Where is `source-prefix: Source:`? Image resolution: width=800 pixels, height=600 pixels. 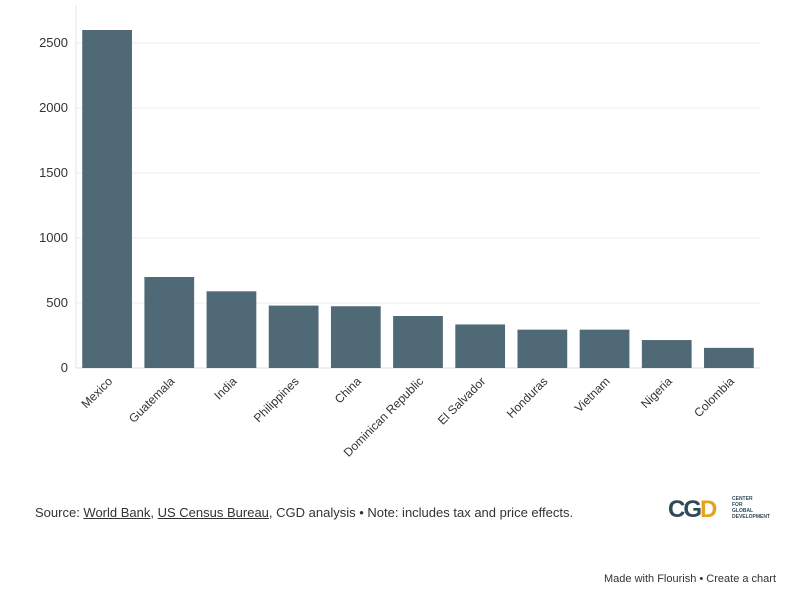
source-prefix: Source: is located at coordinates (59, 512).